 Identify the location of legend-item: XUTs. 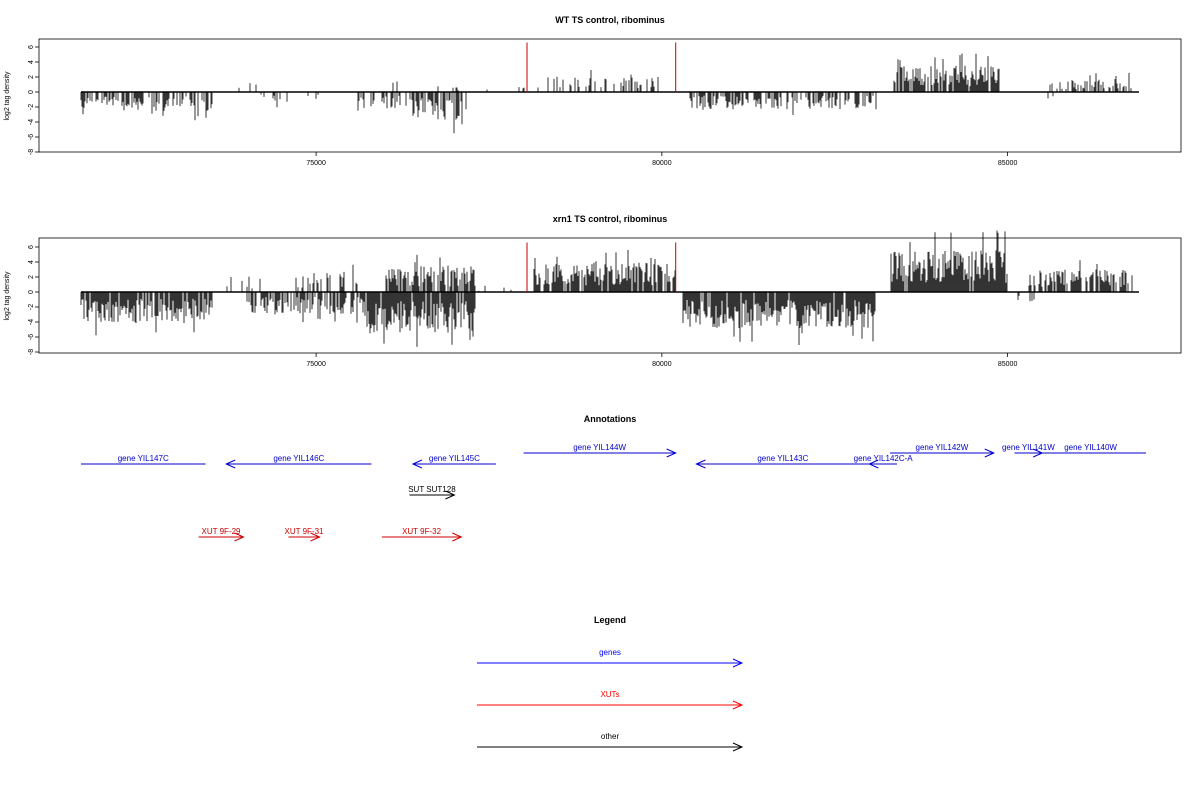
(610, 700).